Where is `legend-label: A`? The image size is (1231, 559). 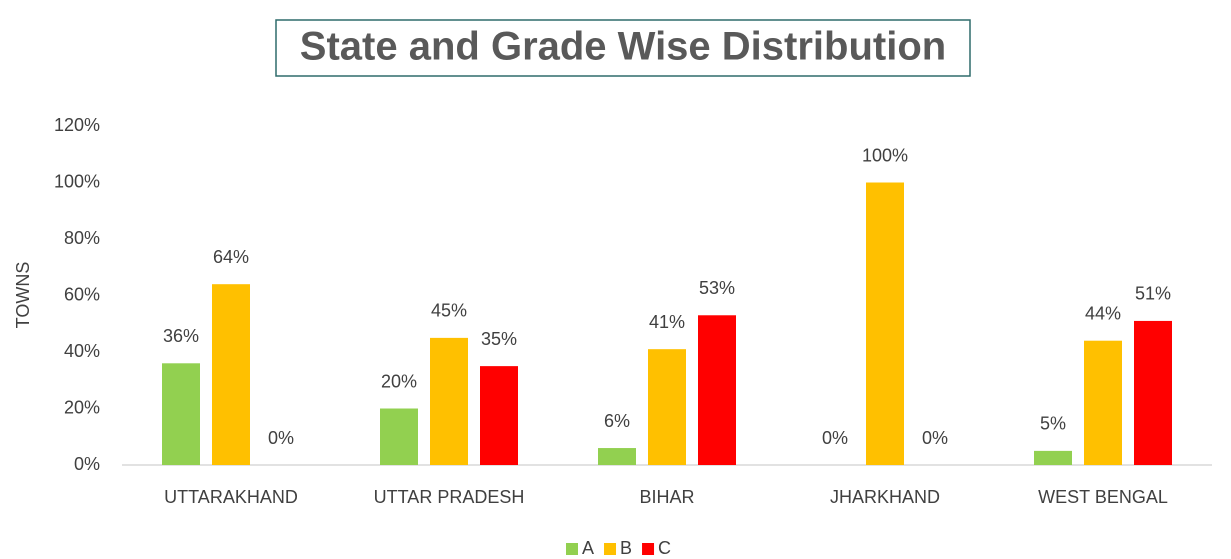 legend-label: A is located at coordinates (588, 548).